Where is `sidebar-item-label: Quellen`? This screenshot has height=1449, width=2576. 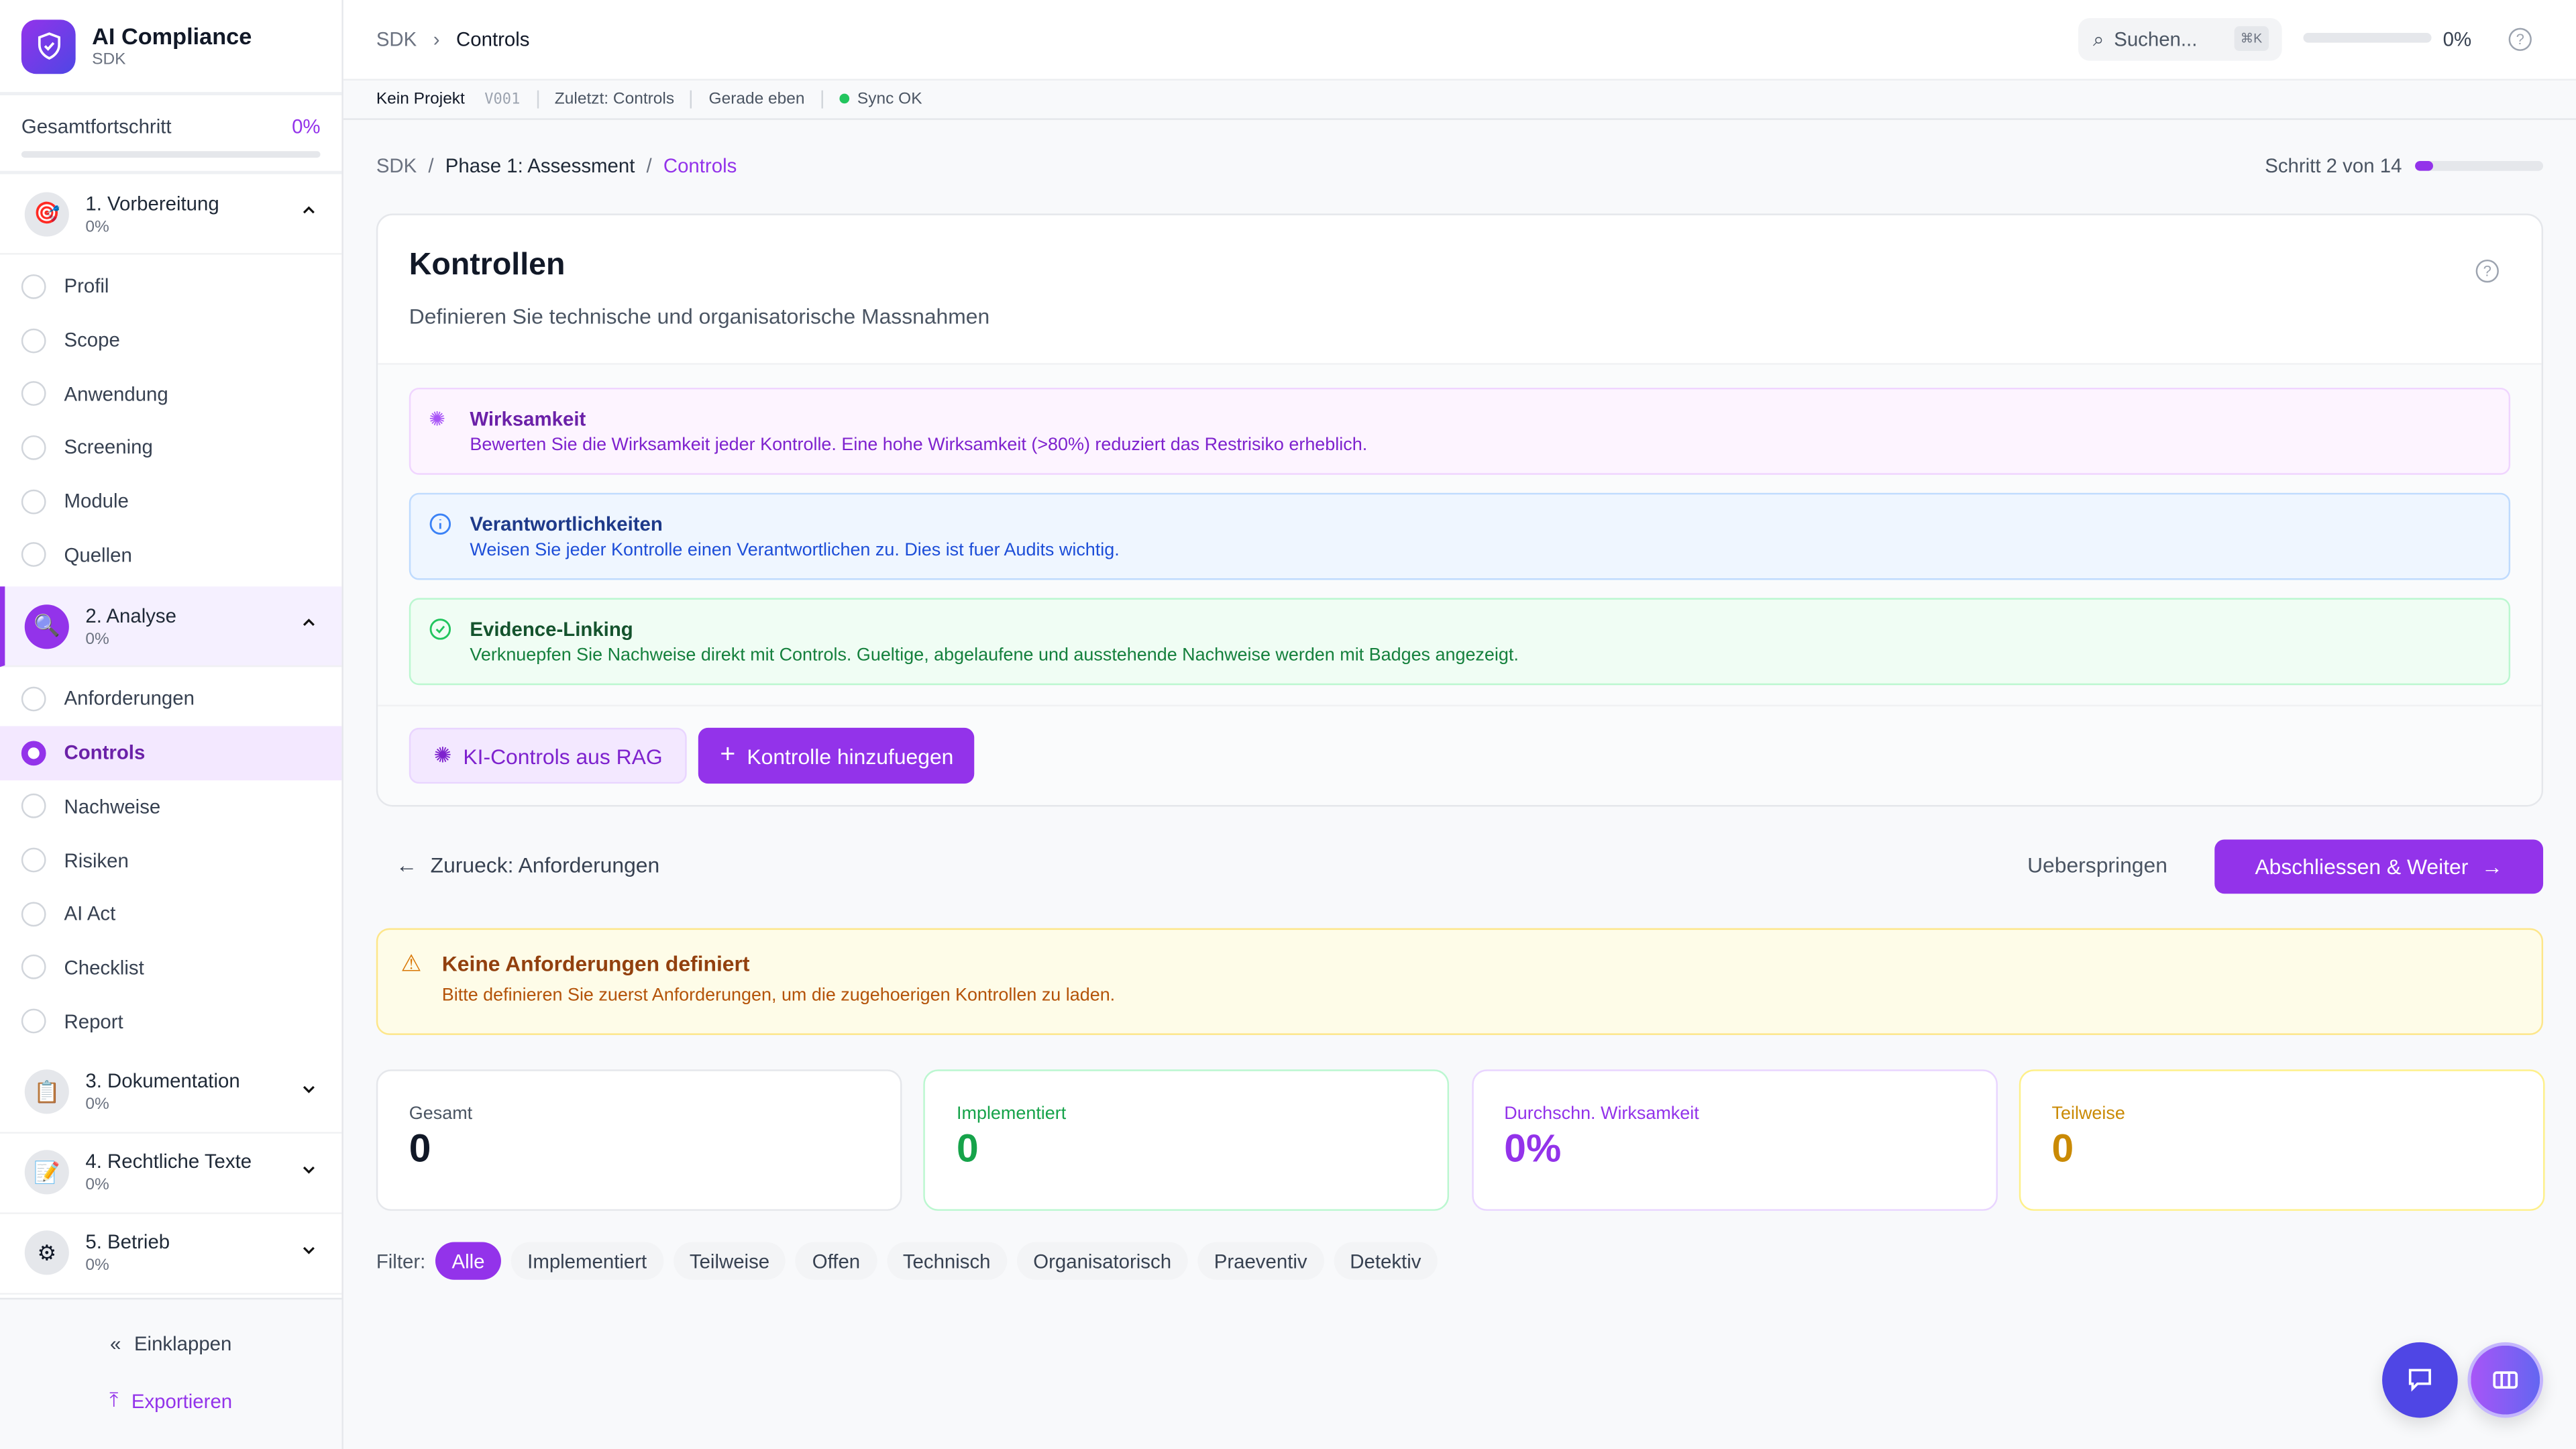
sidebar-item-label: Quellen is located at coordinates (98, 555).